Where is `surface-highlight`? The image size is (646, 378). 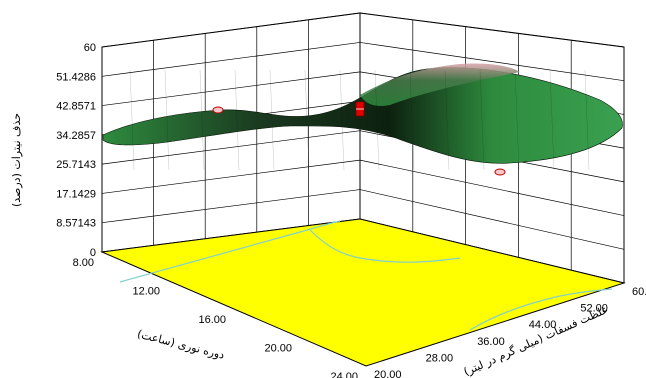 surface-highlight is located at coordinates (440, 84).